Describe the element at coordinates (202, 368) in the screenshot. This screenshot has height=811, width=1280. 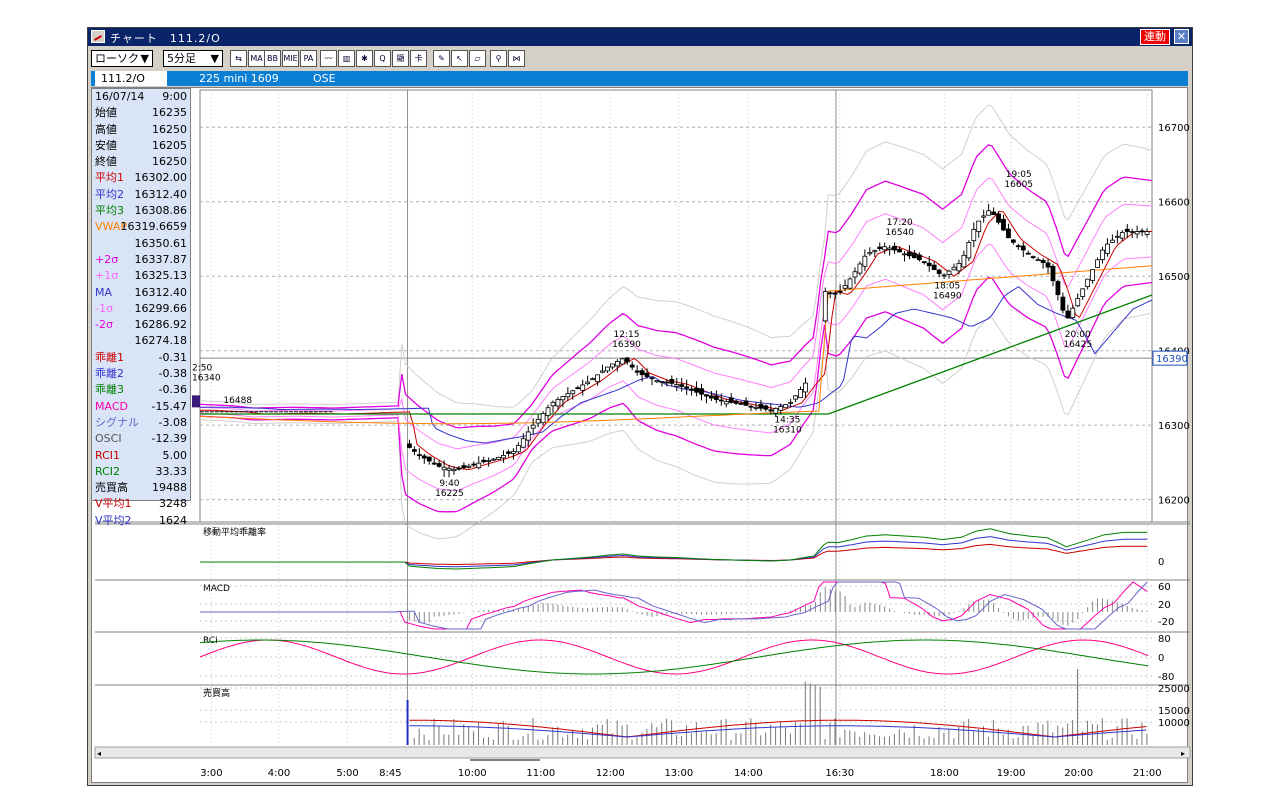
I see `annotation-time: 2:50` at that location.